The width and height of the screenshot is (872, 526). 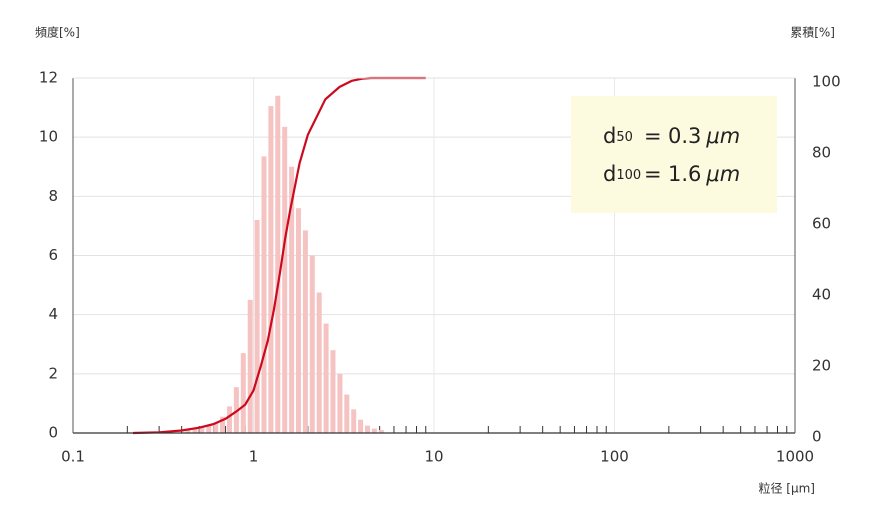 What do you see at coordinates (821, 224) in the screenshot?
I see `y2-tick-label: 60` at bounding box center [821, 224].